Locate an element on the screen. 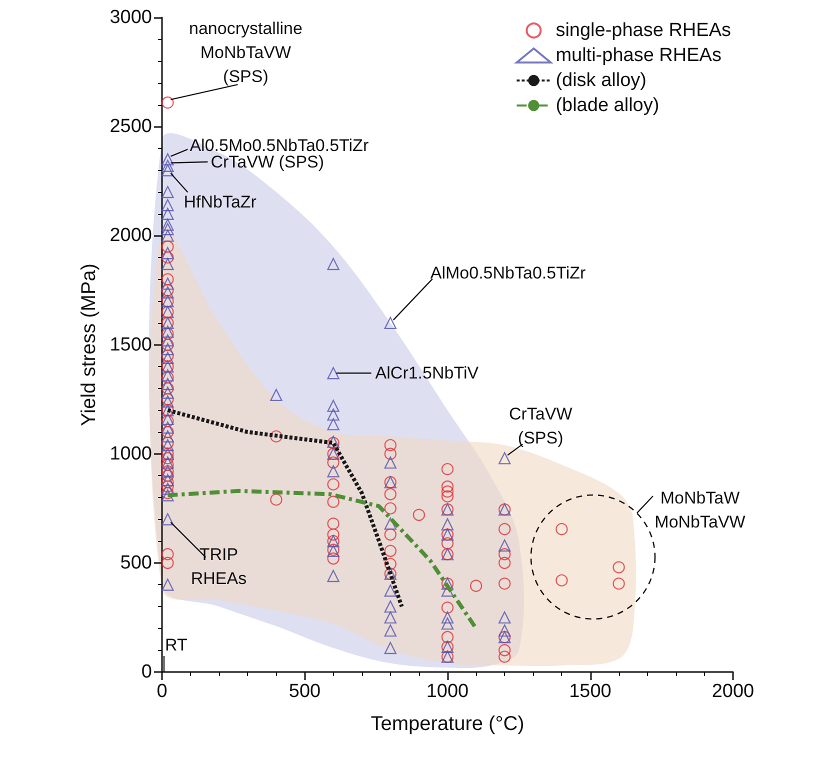  annotation: MoNbTaW MoNbTaVW is located at coordinates (700, 510).